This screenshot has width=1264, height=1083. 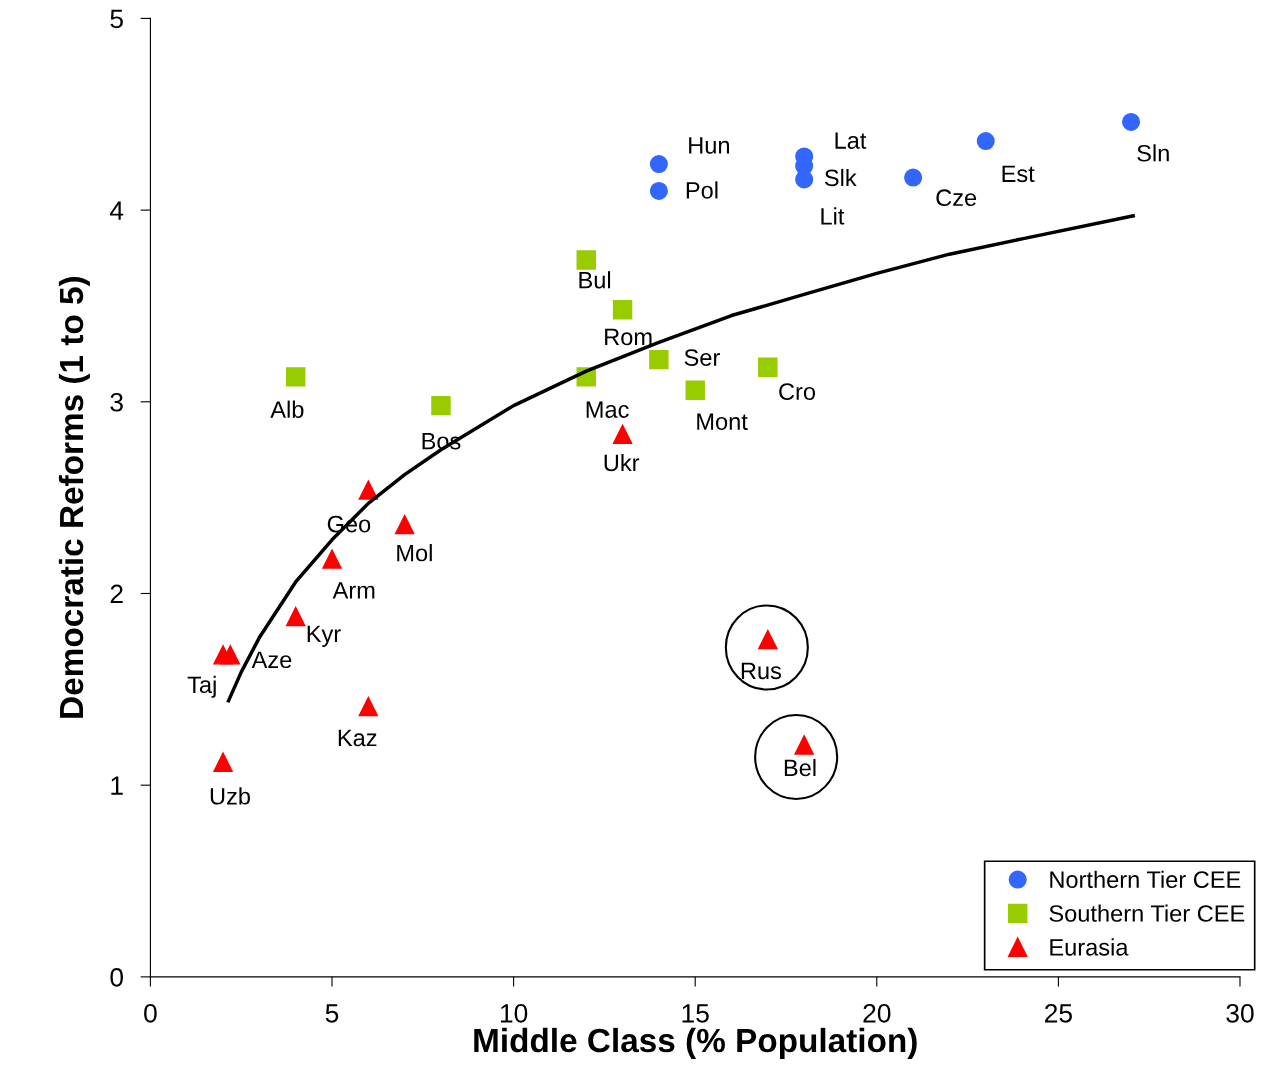 What do you see at coordinates (332, 1013) in the screenshot?
I see `x-tick-label: 5` at bounding box center [332, 1013].